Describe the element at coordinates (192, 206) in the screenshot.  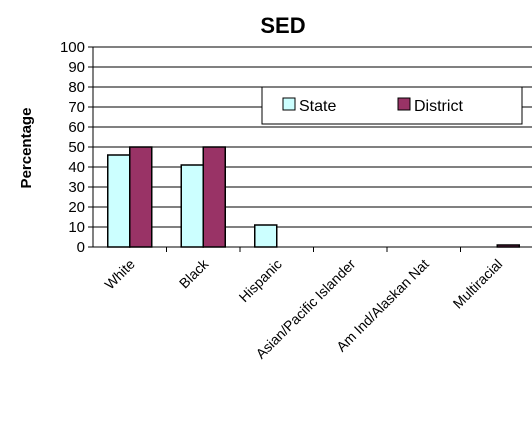
I see `bar-state-black` at that location.